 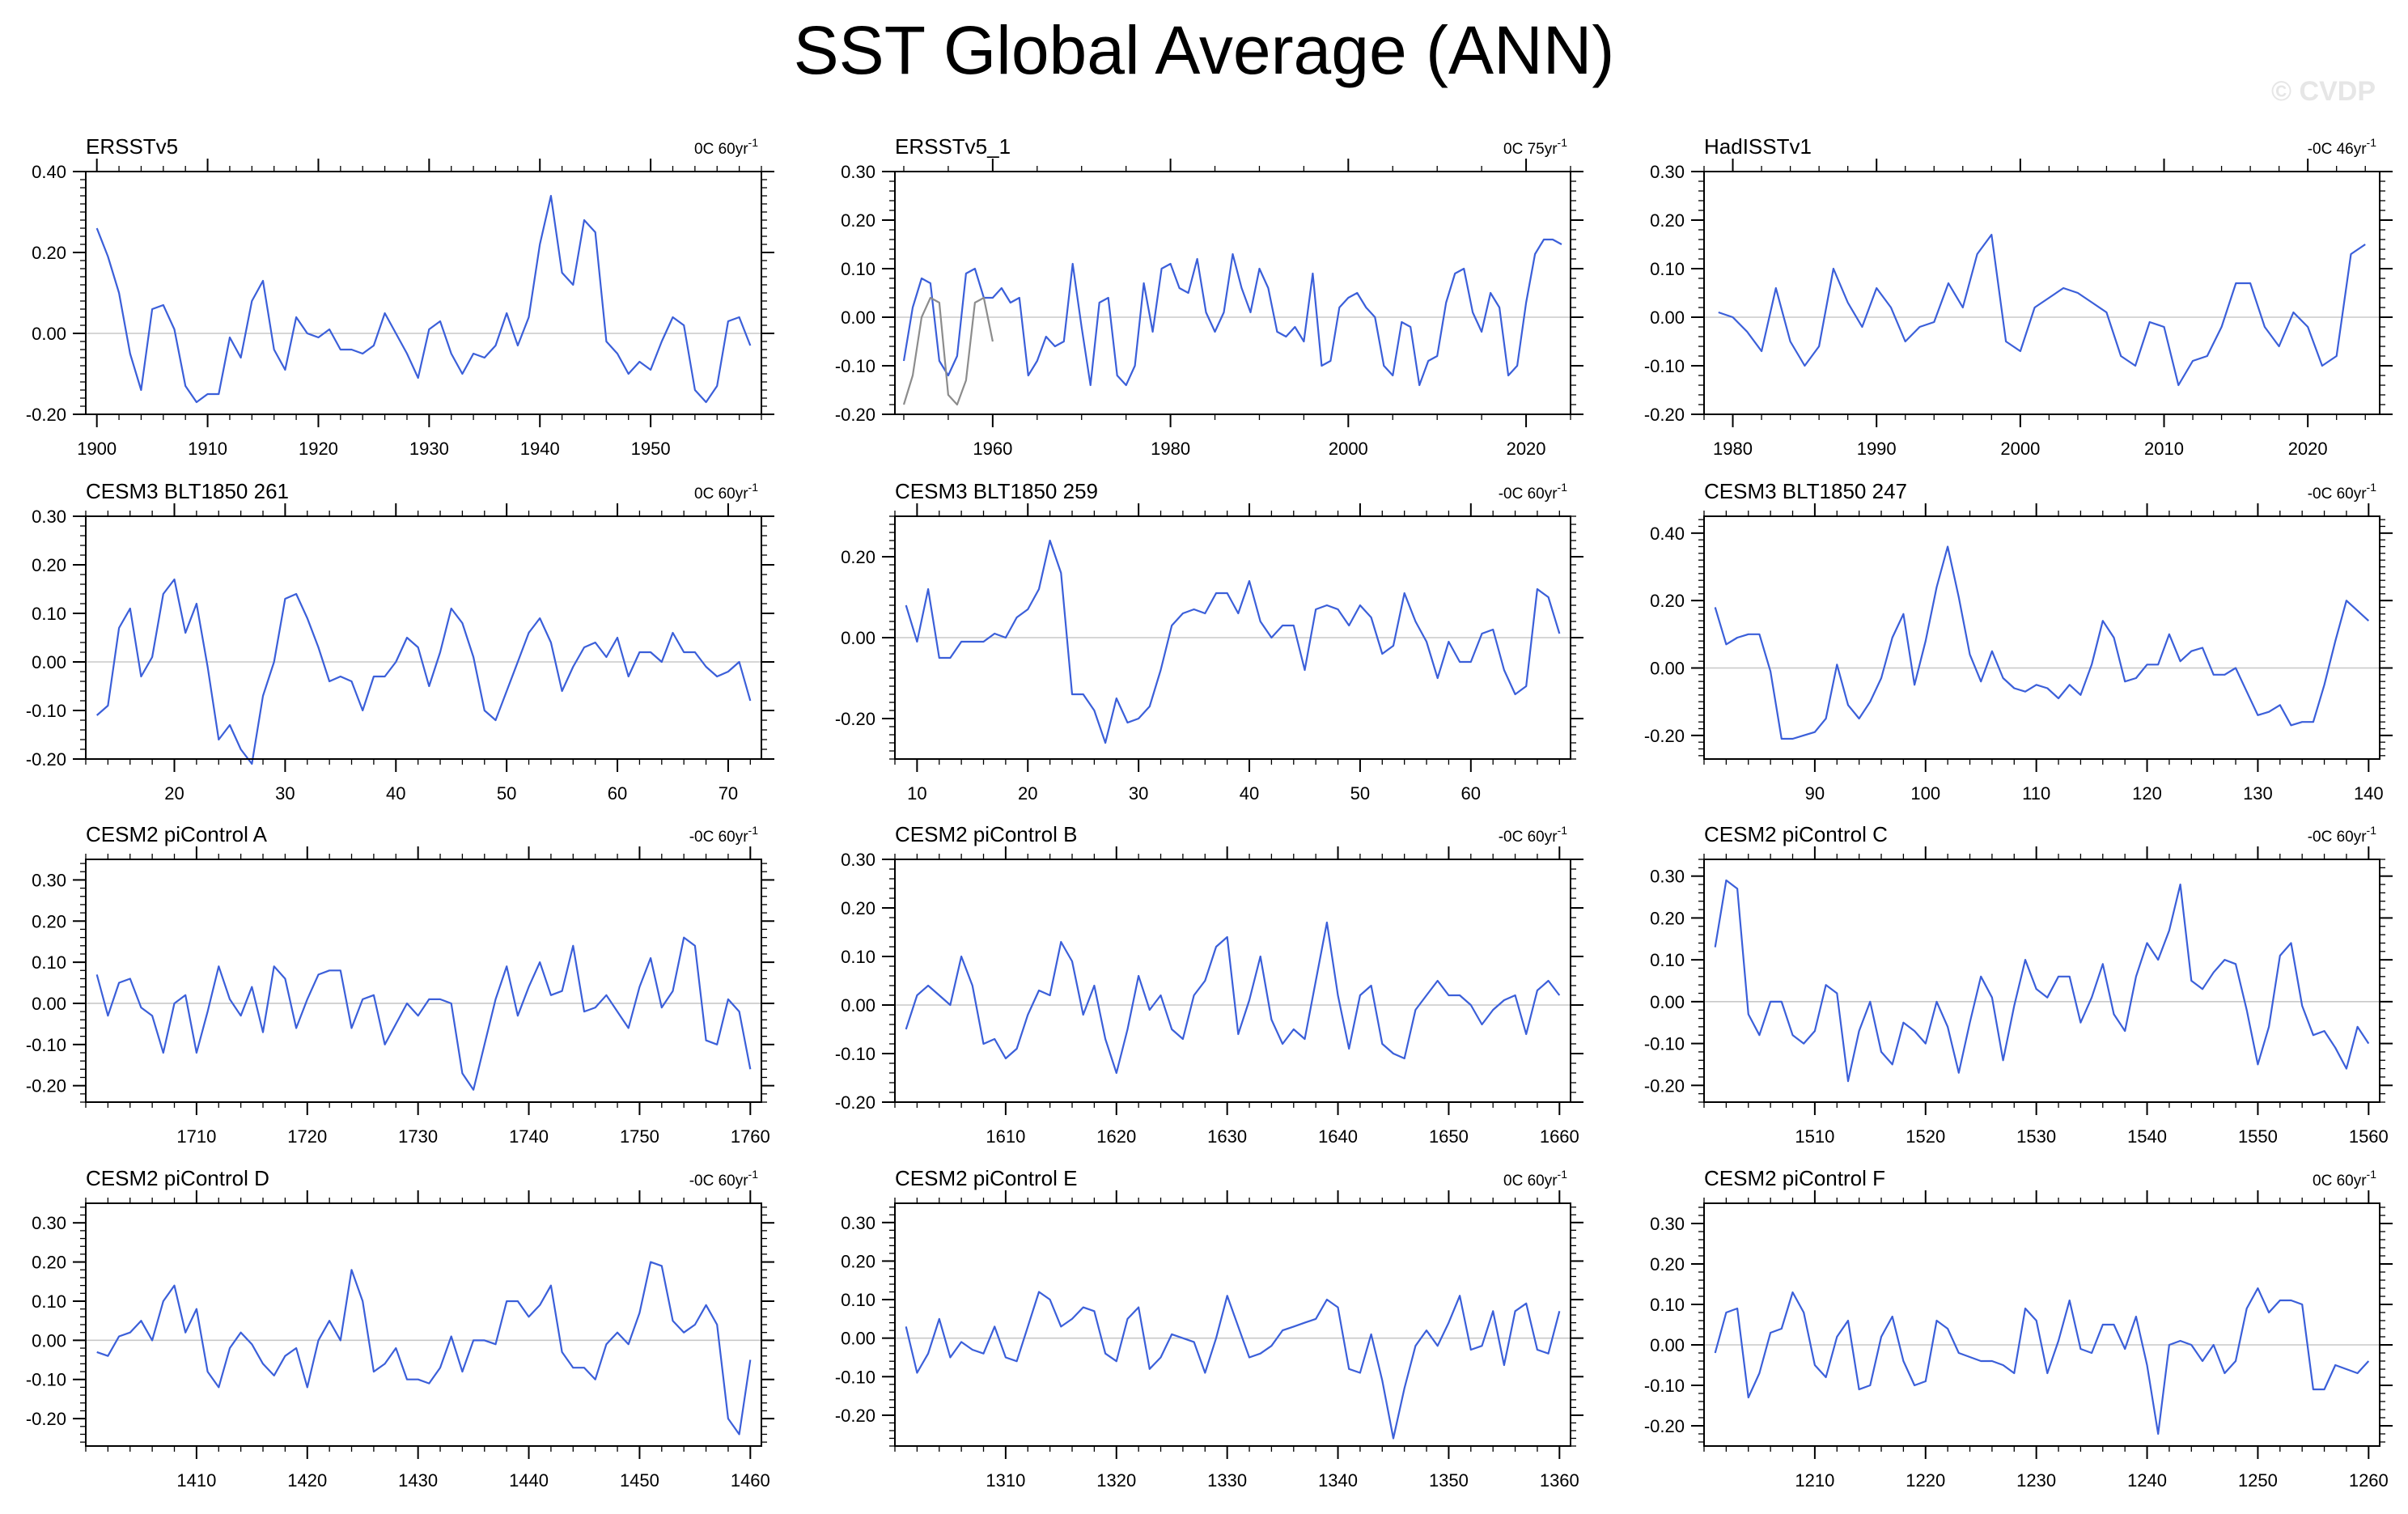 I want to click on panel-title: CESM2 piControl F, so click(x=1794, y=1178).